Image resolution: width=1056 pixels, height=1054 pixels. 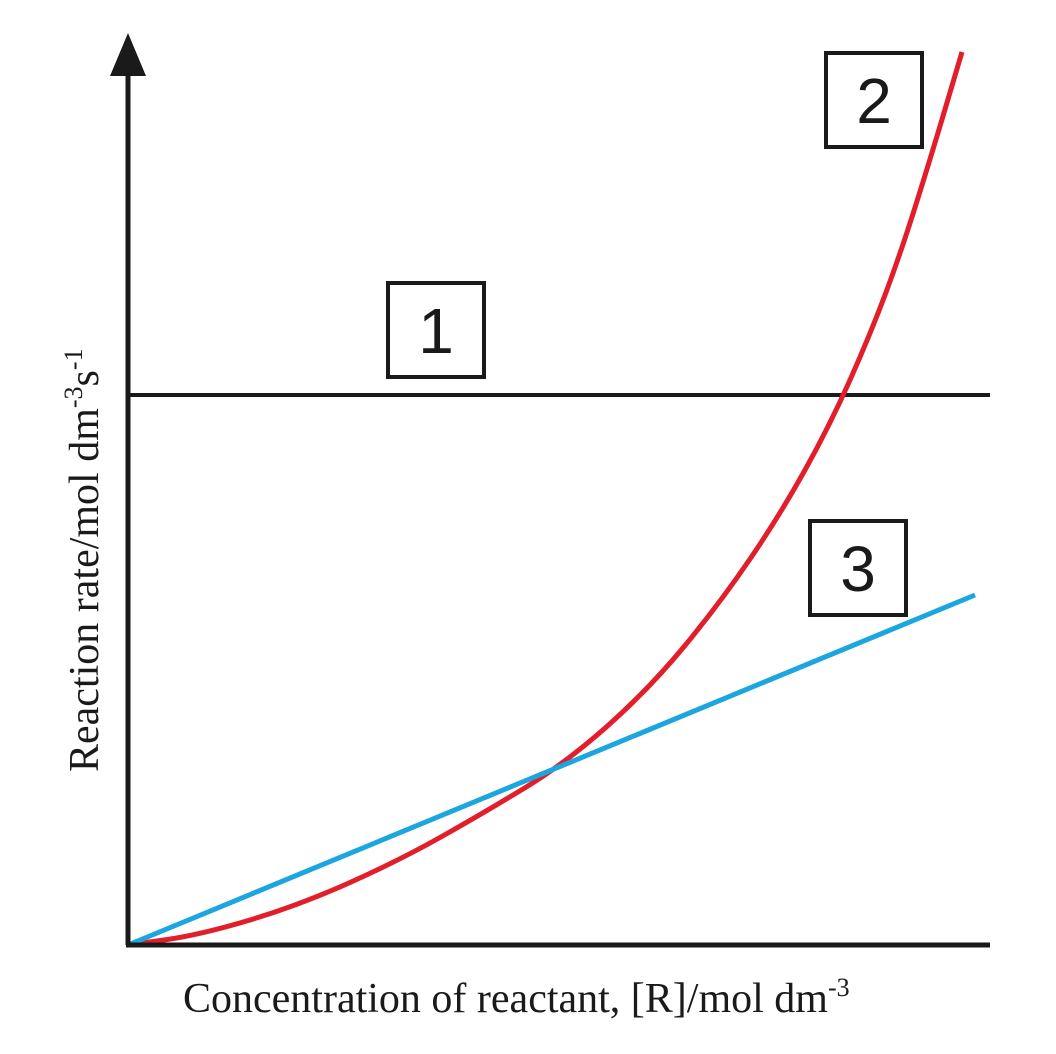 What do you see at coordinates (83, 560) in the screenshot?
I see `y-axis-title: Reaction rate/mol dm-3s-1` at bounding box center [83, 560].